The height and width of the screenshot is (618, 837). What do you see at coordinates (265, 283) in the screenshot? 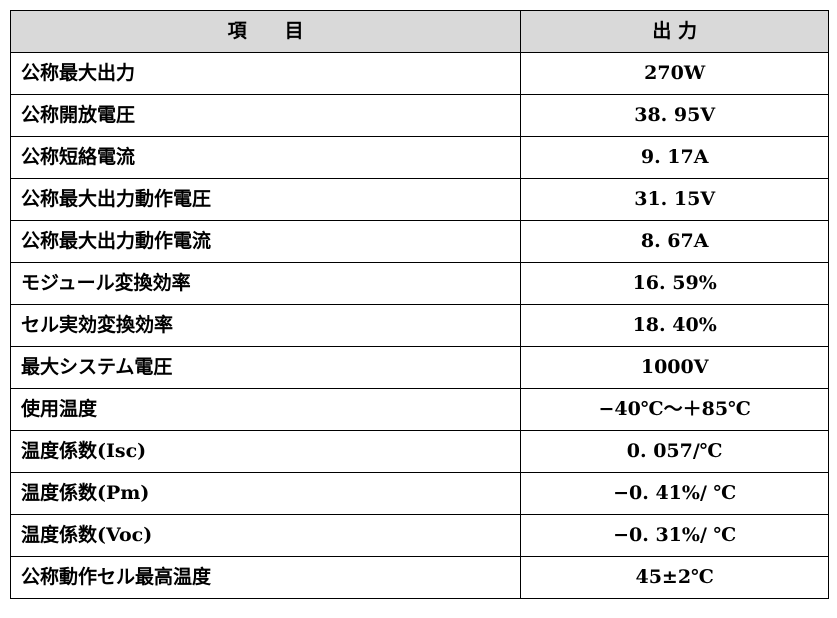
I see `item-cell: モジュール変換効率` at bounding box center [265, 283].